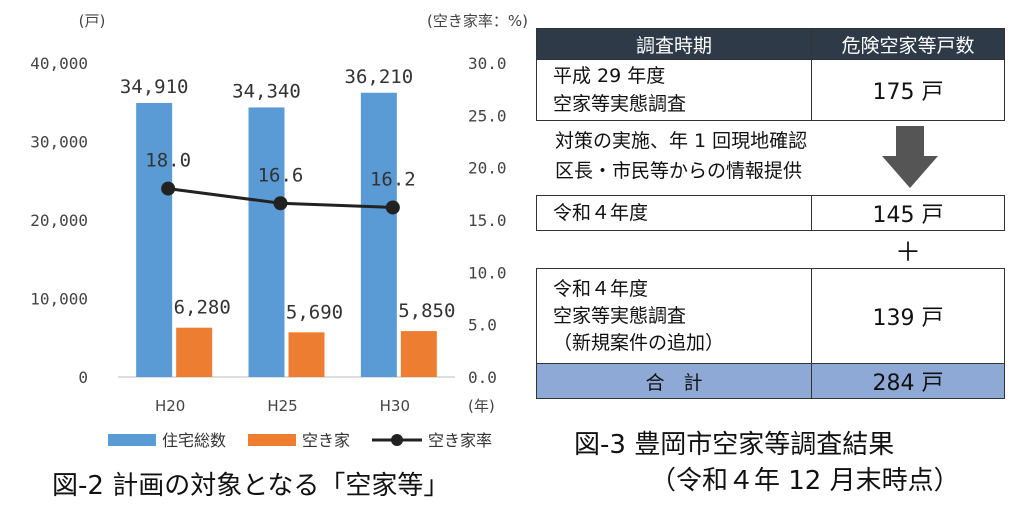  Describe the element at coordinates (487, 220) in the screenshot. I see `right-tick-label: 15.0` at that location.